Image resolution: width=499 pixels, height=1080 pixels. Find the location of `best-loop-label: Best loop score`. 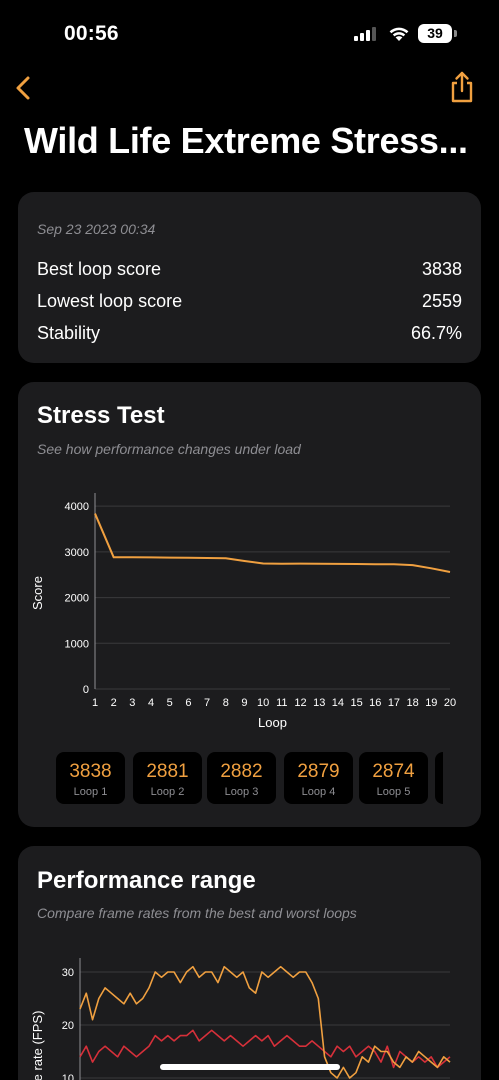

best-loop-label: Best loop score is located at coordinates (99, 269).